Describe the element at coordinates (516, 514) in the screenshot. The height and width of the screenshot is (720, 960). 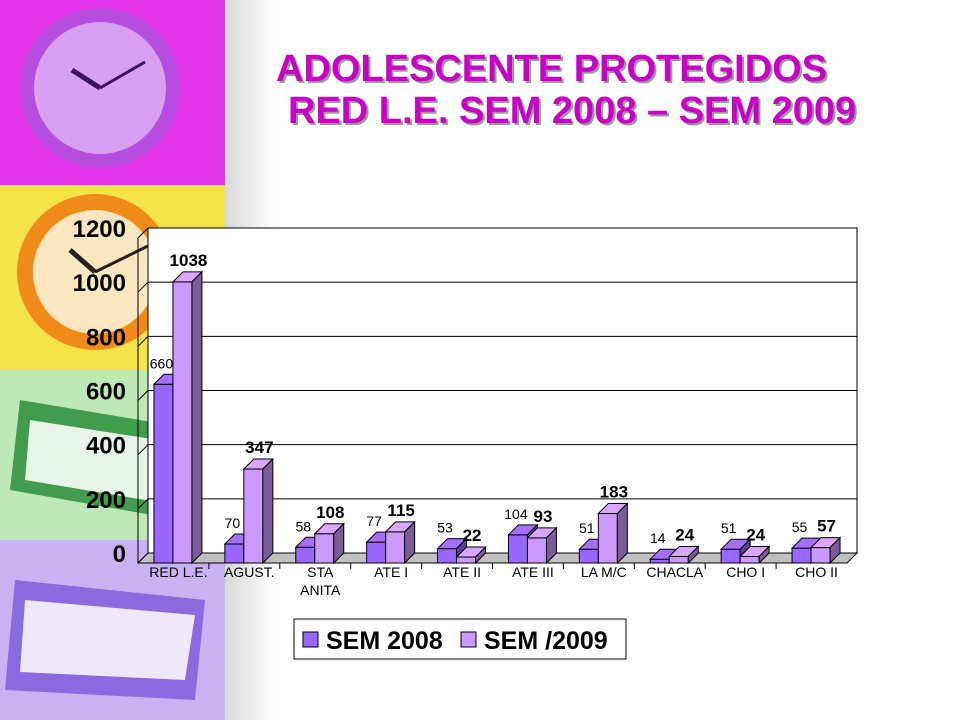
I see `data-label: 104` at that location.